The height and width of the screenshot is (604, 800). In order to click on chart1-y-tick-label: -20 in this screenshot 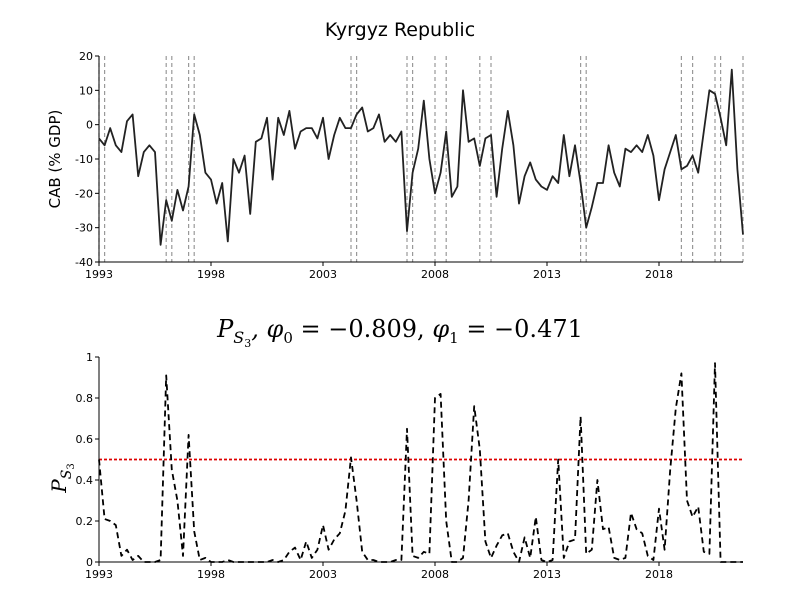, I will do `click(84, 193)`.